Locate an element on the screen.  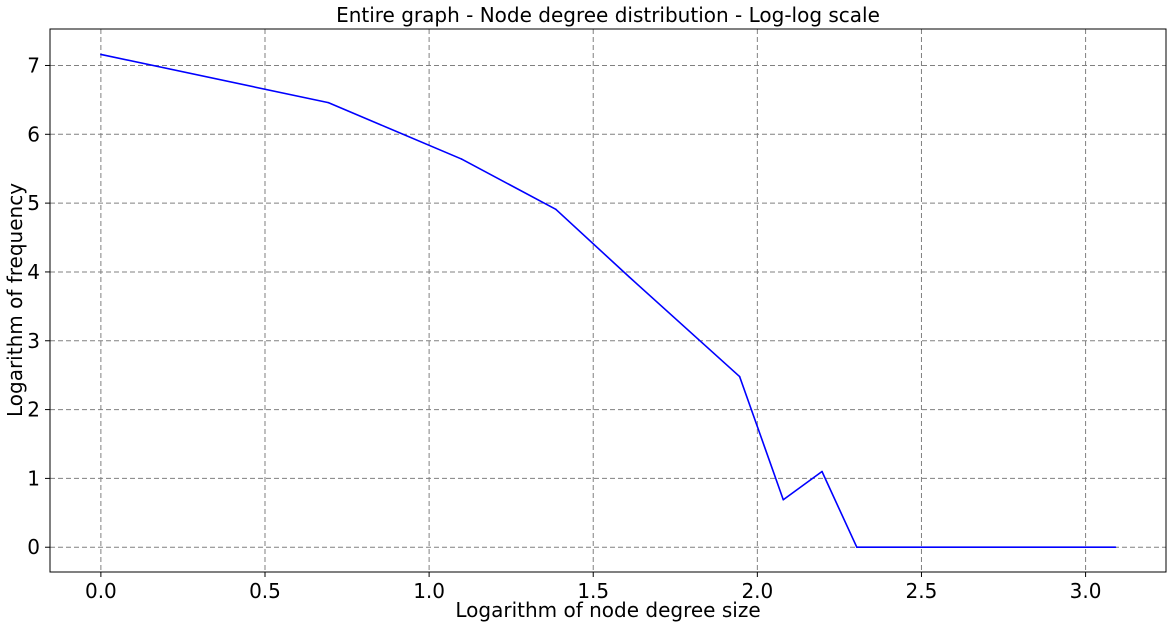
y-tick-label: 3 is located at coordinates (33, 341).